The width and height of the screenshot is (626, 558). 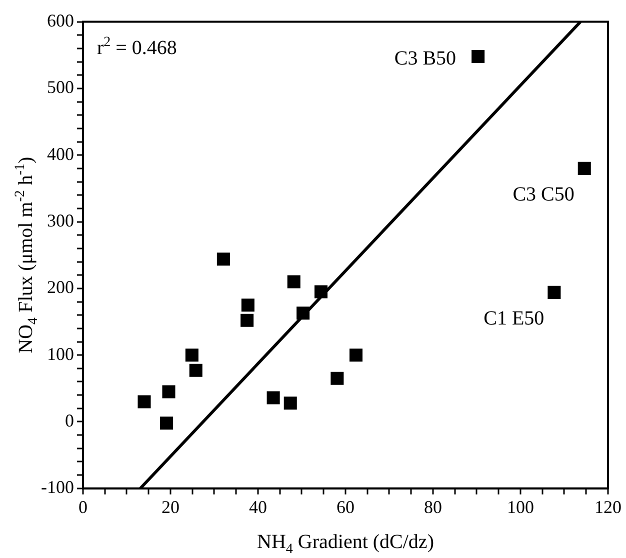 What do you see at coordinates (60, 20) in the screenshot?
I see `y-tick-label: 600` at bounding box center [60, 20].